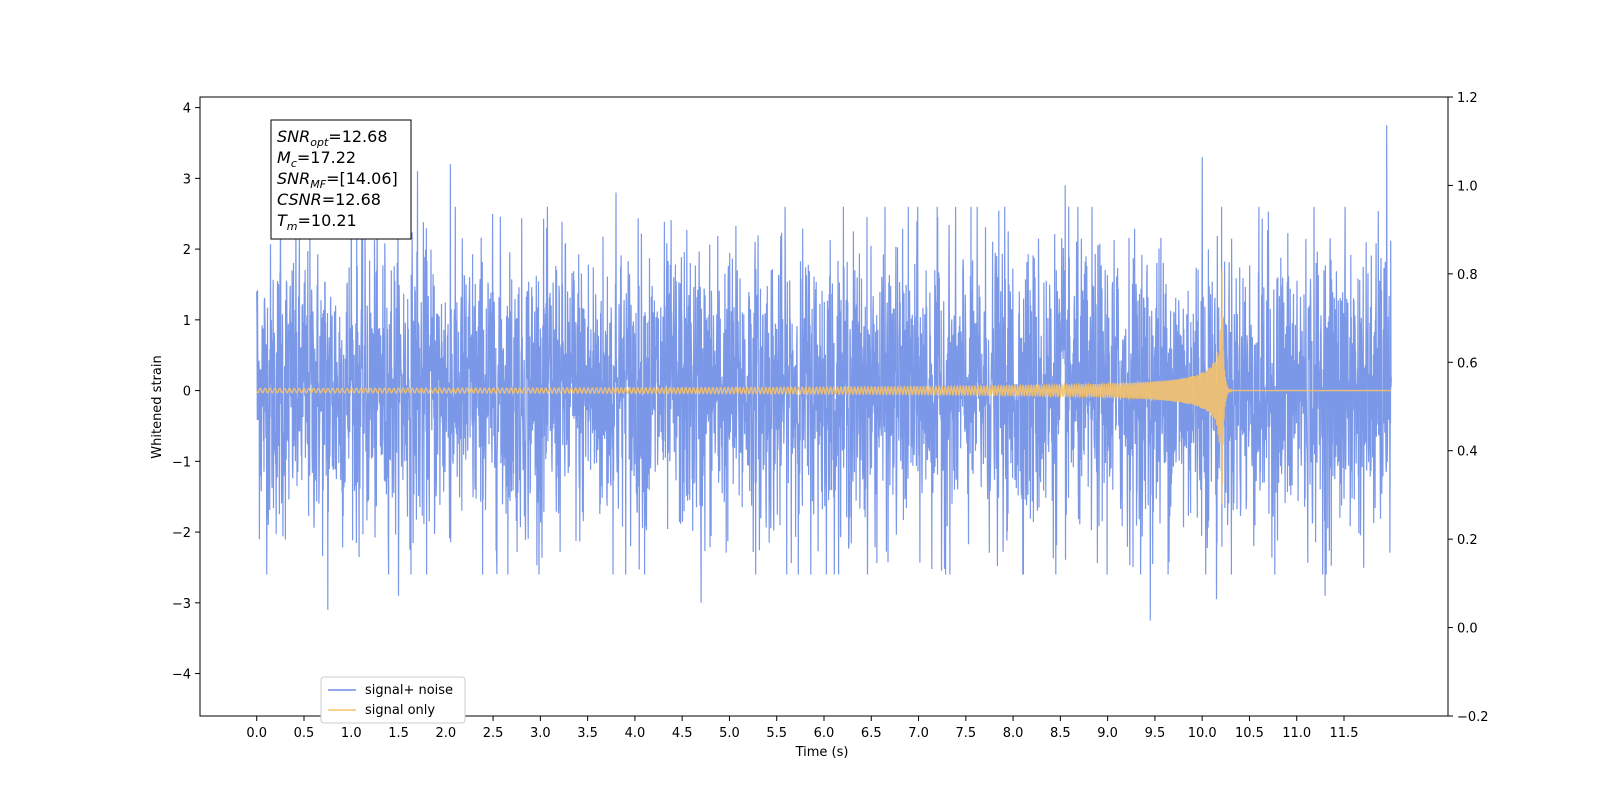 The image size is (1600, 800). I want to click on x-tick-label: 10.5, so click(1249, 733).